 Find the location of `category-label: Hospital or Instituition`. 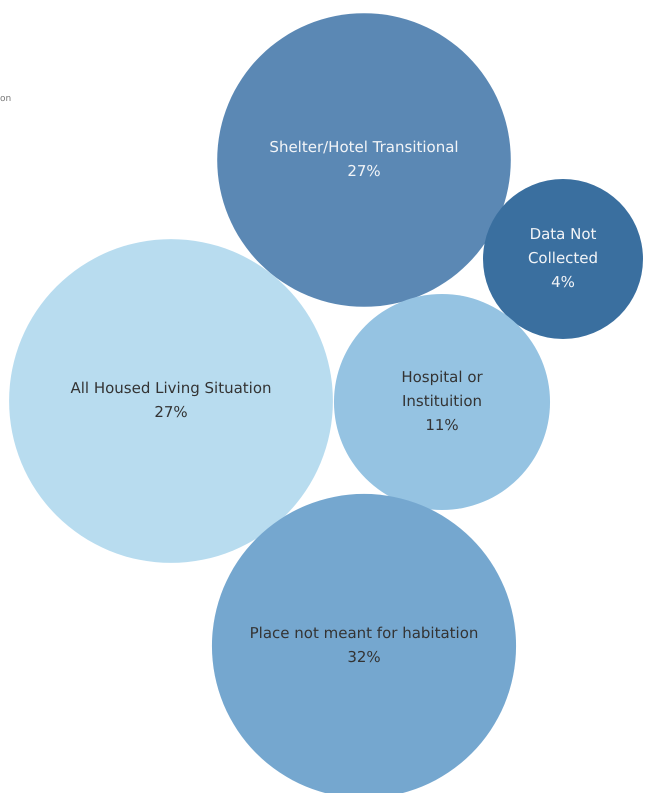

category-label: Hospital or Instituition is located at coordinates (442, 389).